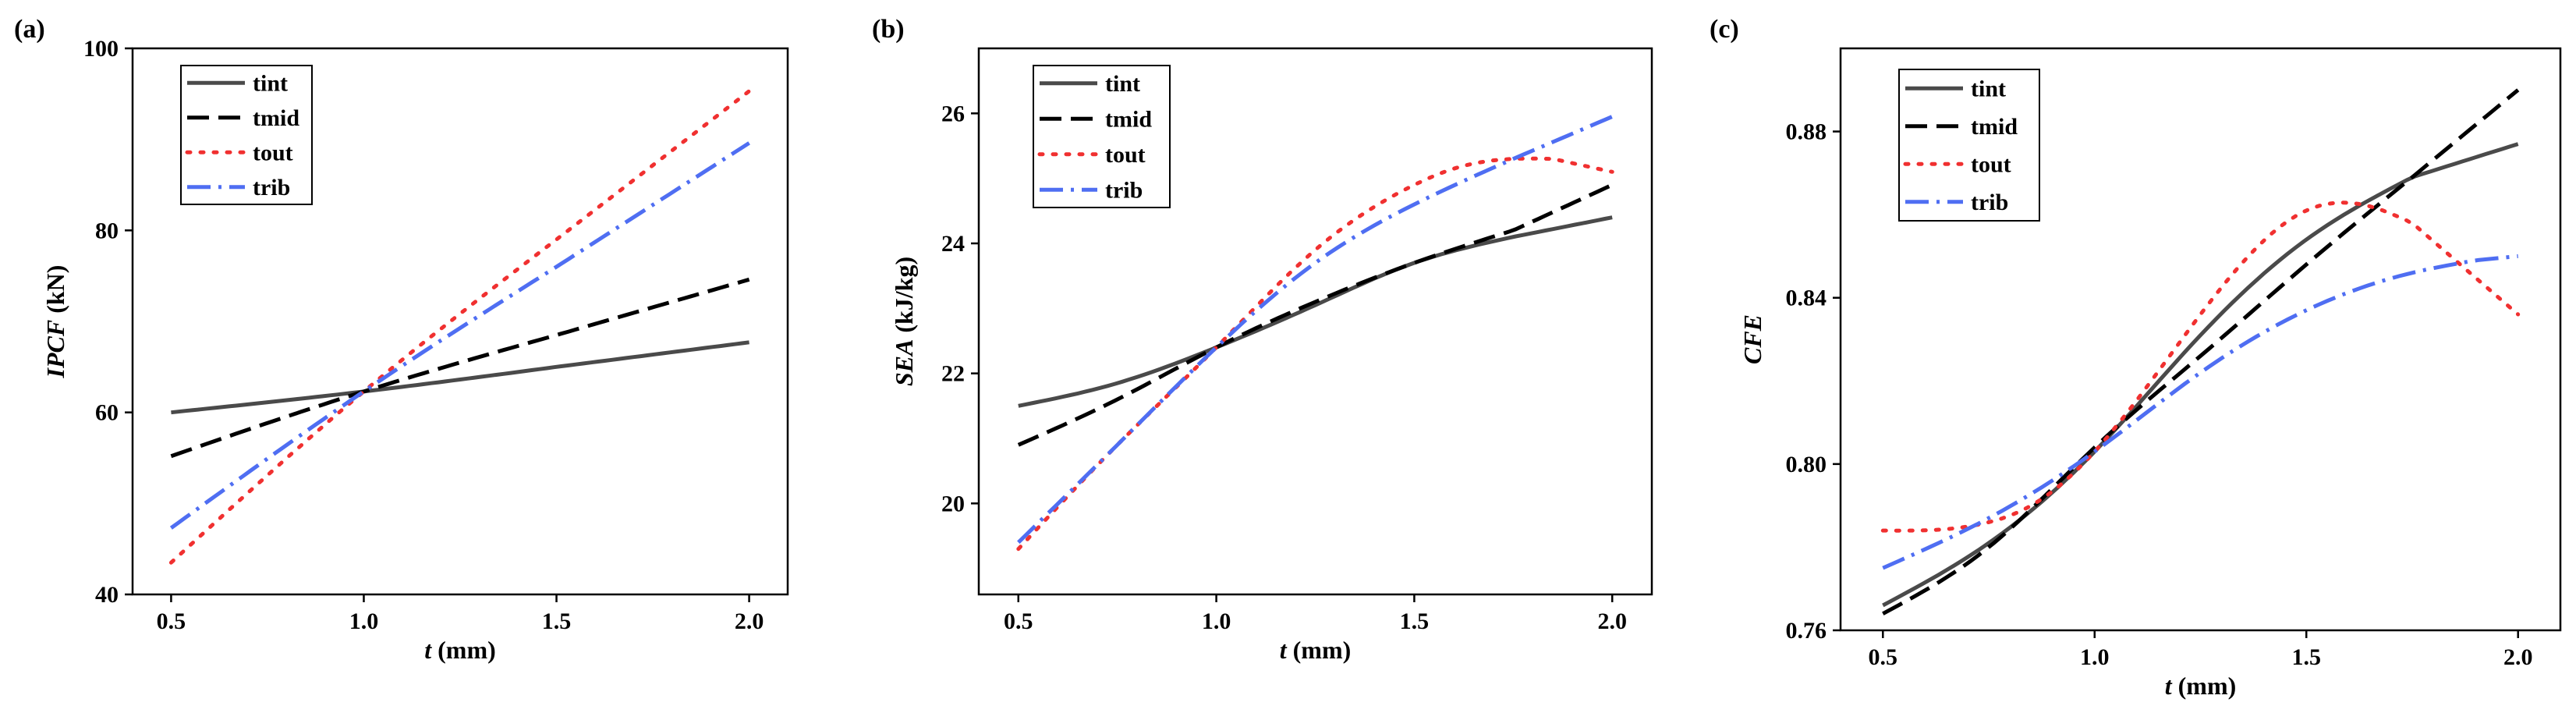  Describe the element at coordinates (1806, 298) in the screenshot. I see `y-tick-label: 0.84` at that location.